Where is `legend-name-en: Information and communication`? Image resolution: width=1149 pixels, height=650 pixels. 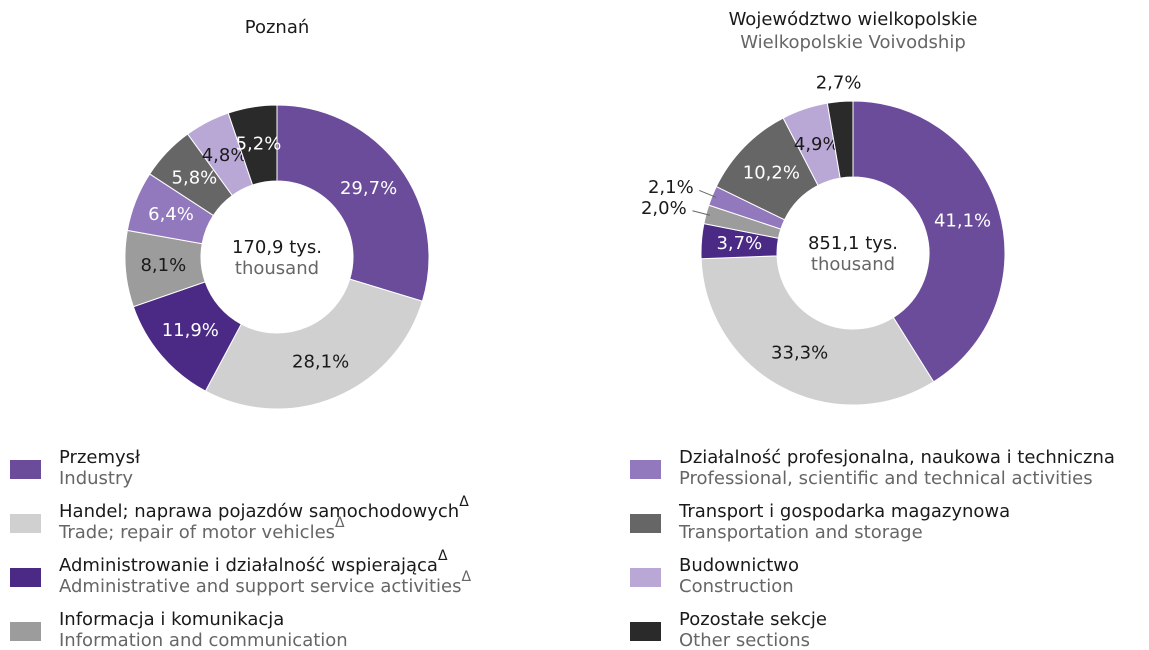
legend-name-en: Information and communication is located at coordinates (203, 640).